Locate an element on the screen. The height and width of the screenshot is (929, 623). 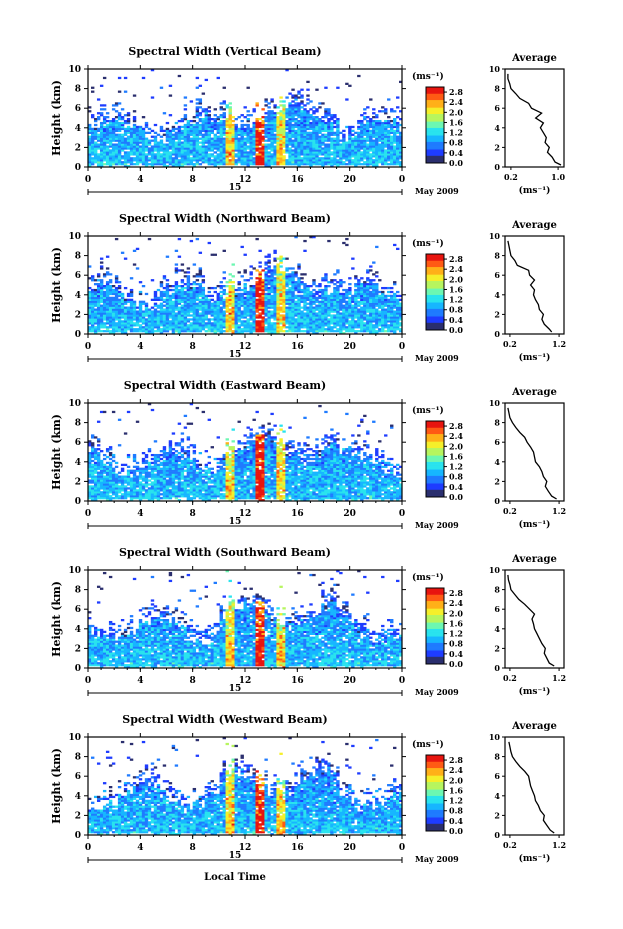
avg-y-tick-label: 4 is located at coordinates (497, 128).